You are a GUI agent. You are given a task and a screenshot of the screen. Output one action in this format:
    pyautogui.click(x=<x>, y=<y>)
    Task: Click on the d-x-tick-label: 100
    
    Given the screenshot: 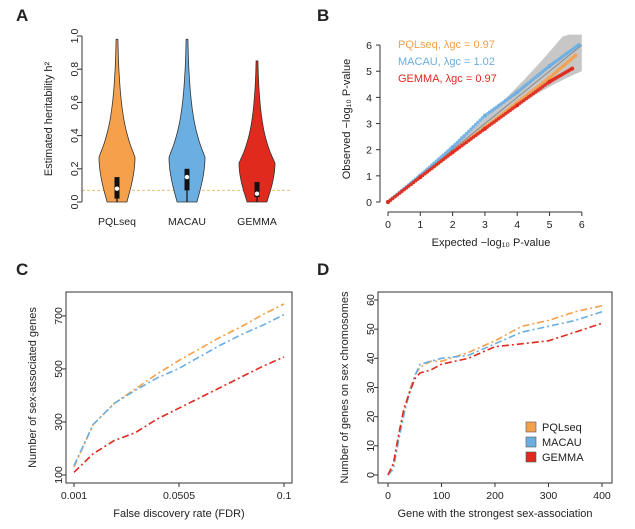 What is the action you would take?
    pyautogui.click(x=442, y=496)
    